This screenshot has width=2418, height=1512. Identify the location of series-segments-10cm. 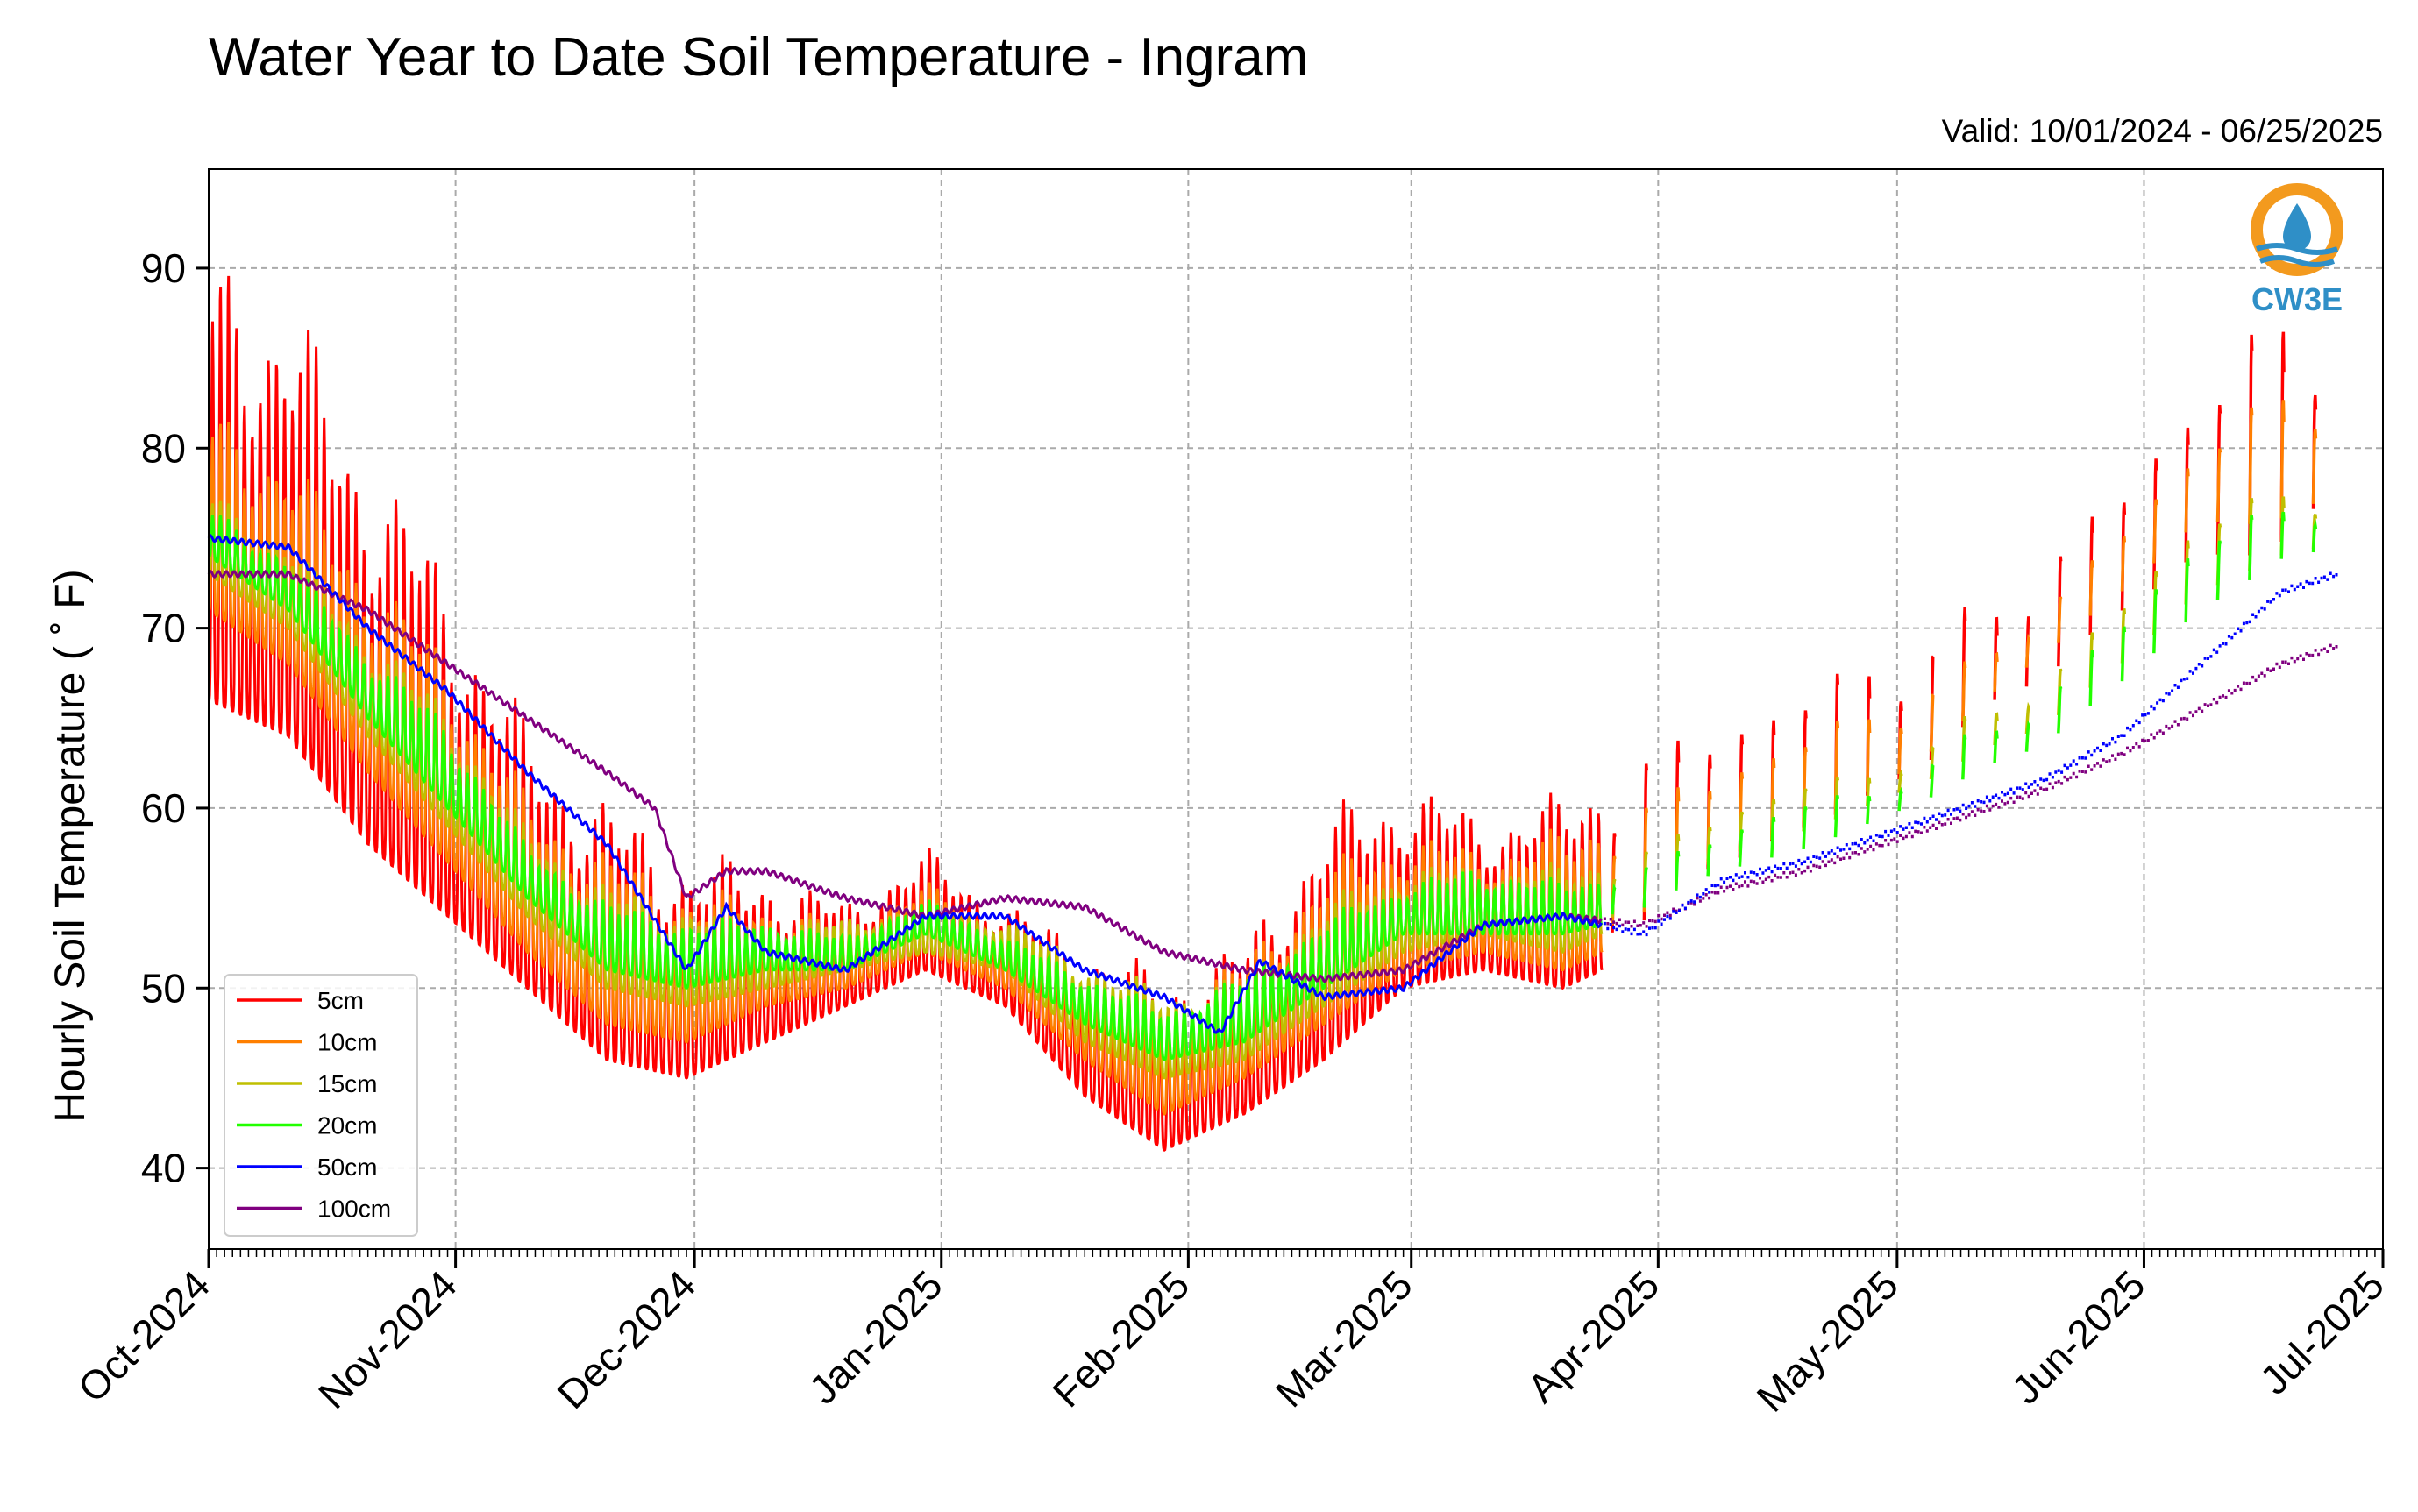
(1964, 663).